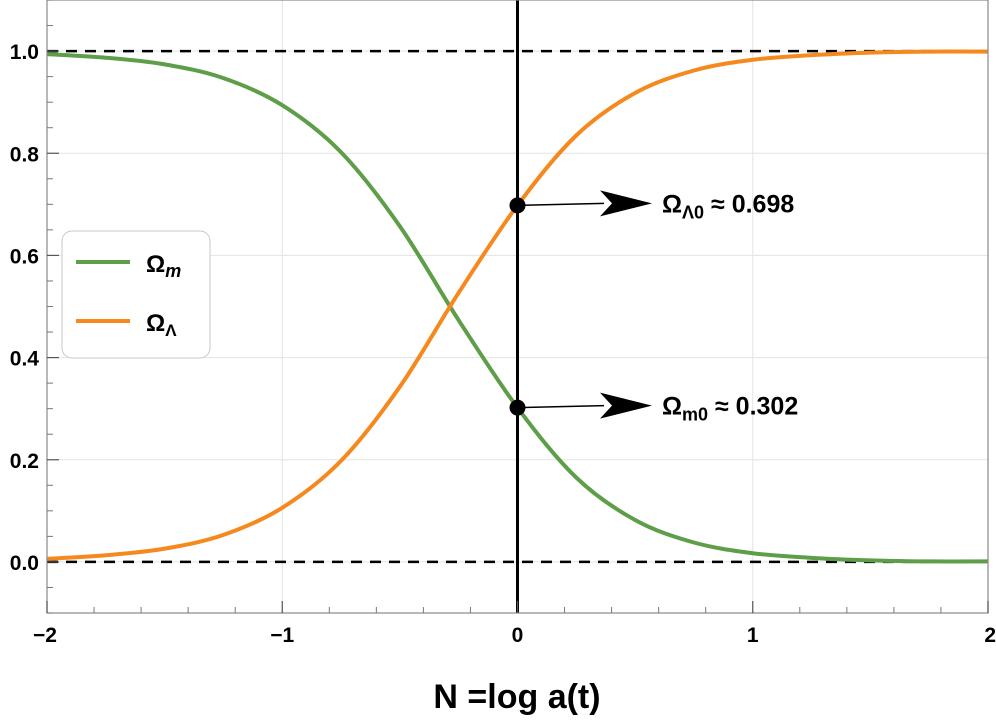 Image resolution: width=996 pixels, height=723 pixels. Describe the element at coordinates (45, 635) in the screenshot. I see `x-tick-label: −2` at that location.